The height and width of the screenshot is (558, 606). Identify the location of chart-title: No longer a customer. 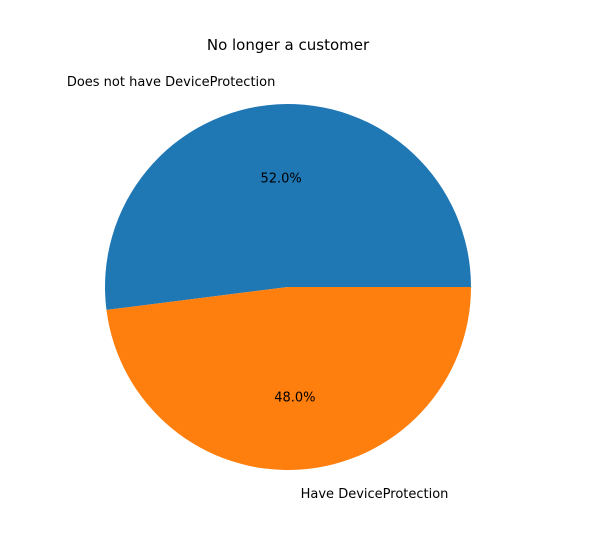
(288, 45).